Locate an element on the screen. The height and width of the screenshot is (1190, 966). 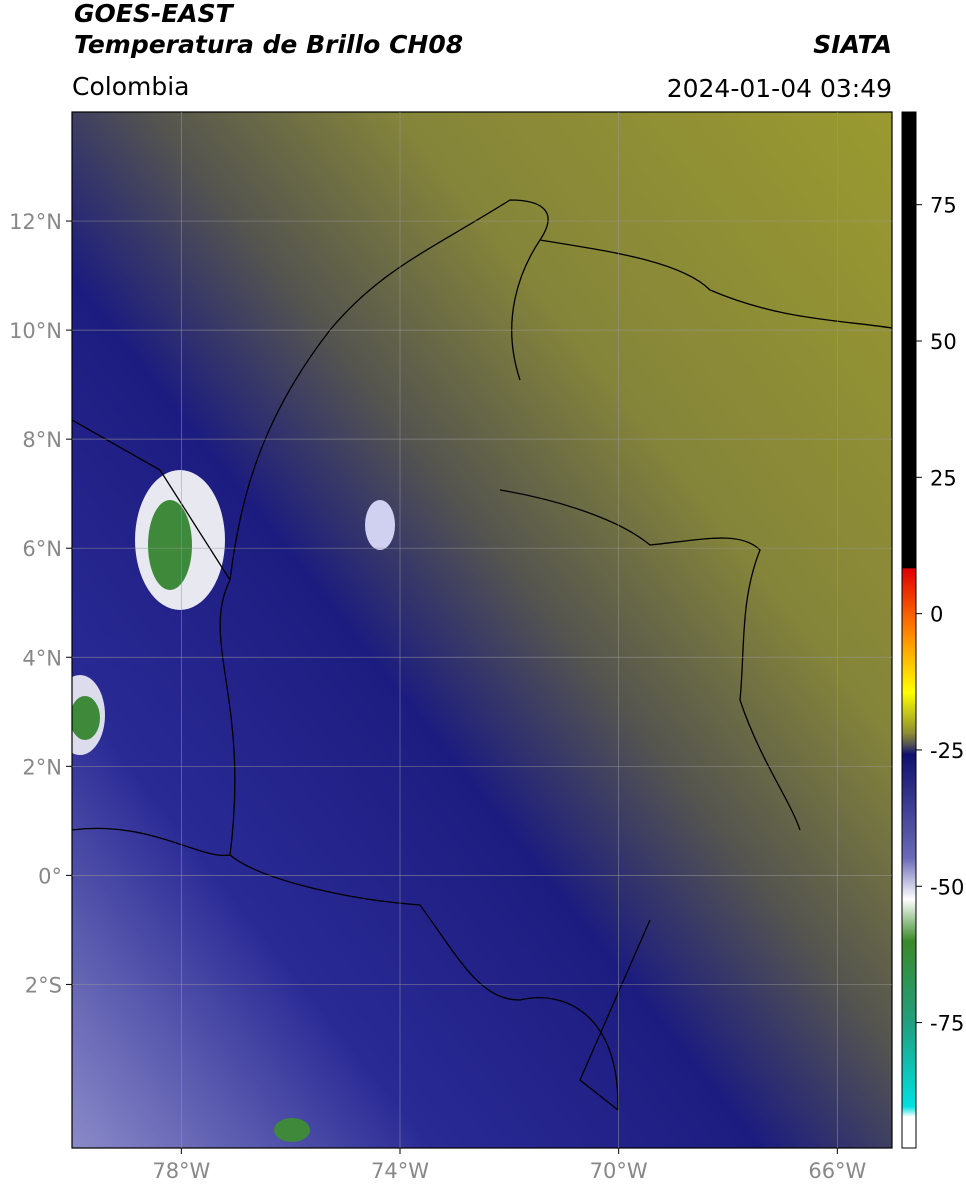
y-tick-label: 8°N is located at coordinates (42, 440).